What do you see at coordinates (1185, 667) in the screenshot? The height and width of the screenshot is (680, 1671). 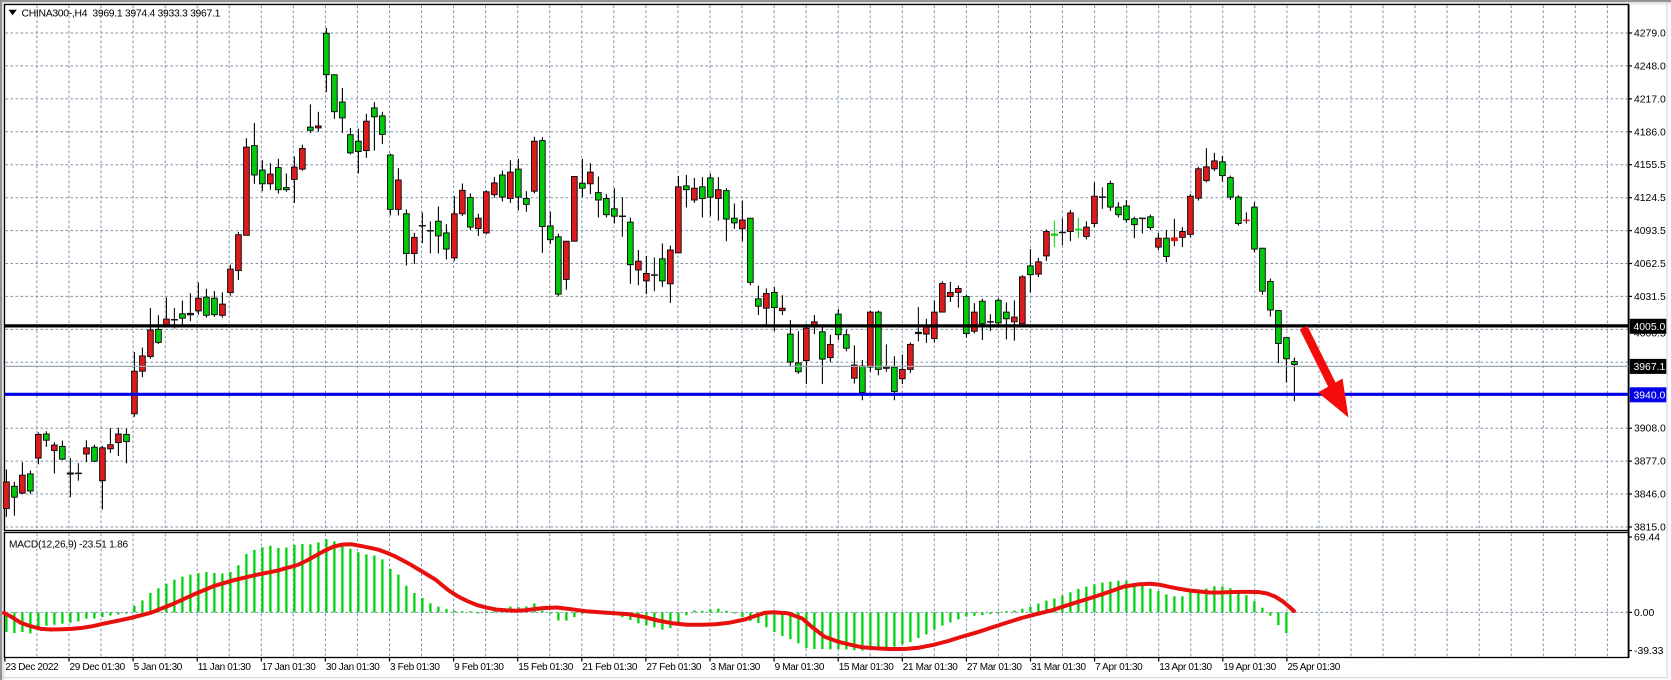 I see `svg-text: 13 Apr 01:30` at bounding box center [1185, 667].